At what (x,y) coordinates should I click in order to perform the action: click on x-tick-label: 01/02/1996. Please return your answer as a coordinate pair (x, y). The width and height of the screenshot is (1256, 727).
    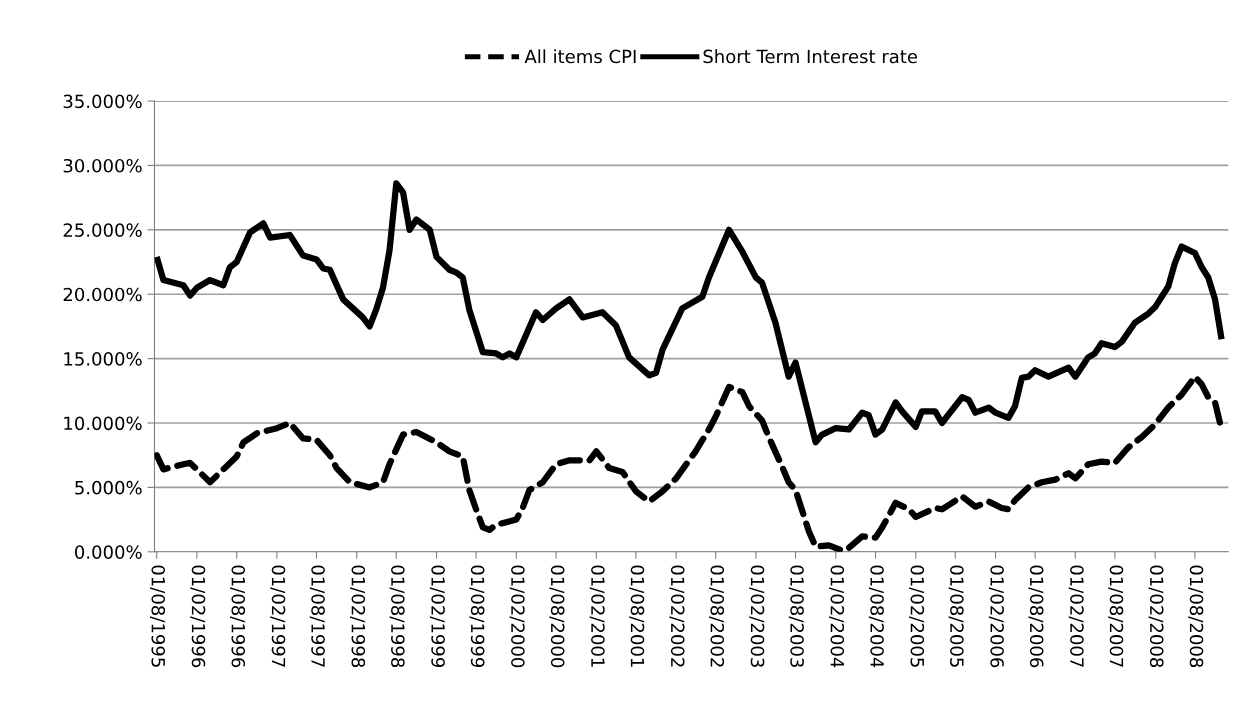
    Looking at the image, I should click on (198, 616).